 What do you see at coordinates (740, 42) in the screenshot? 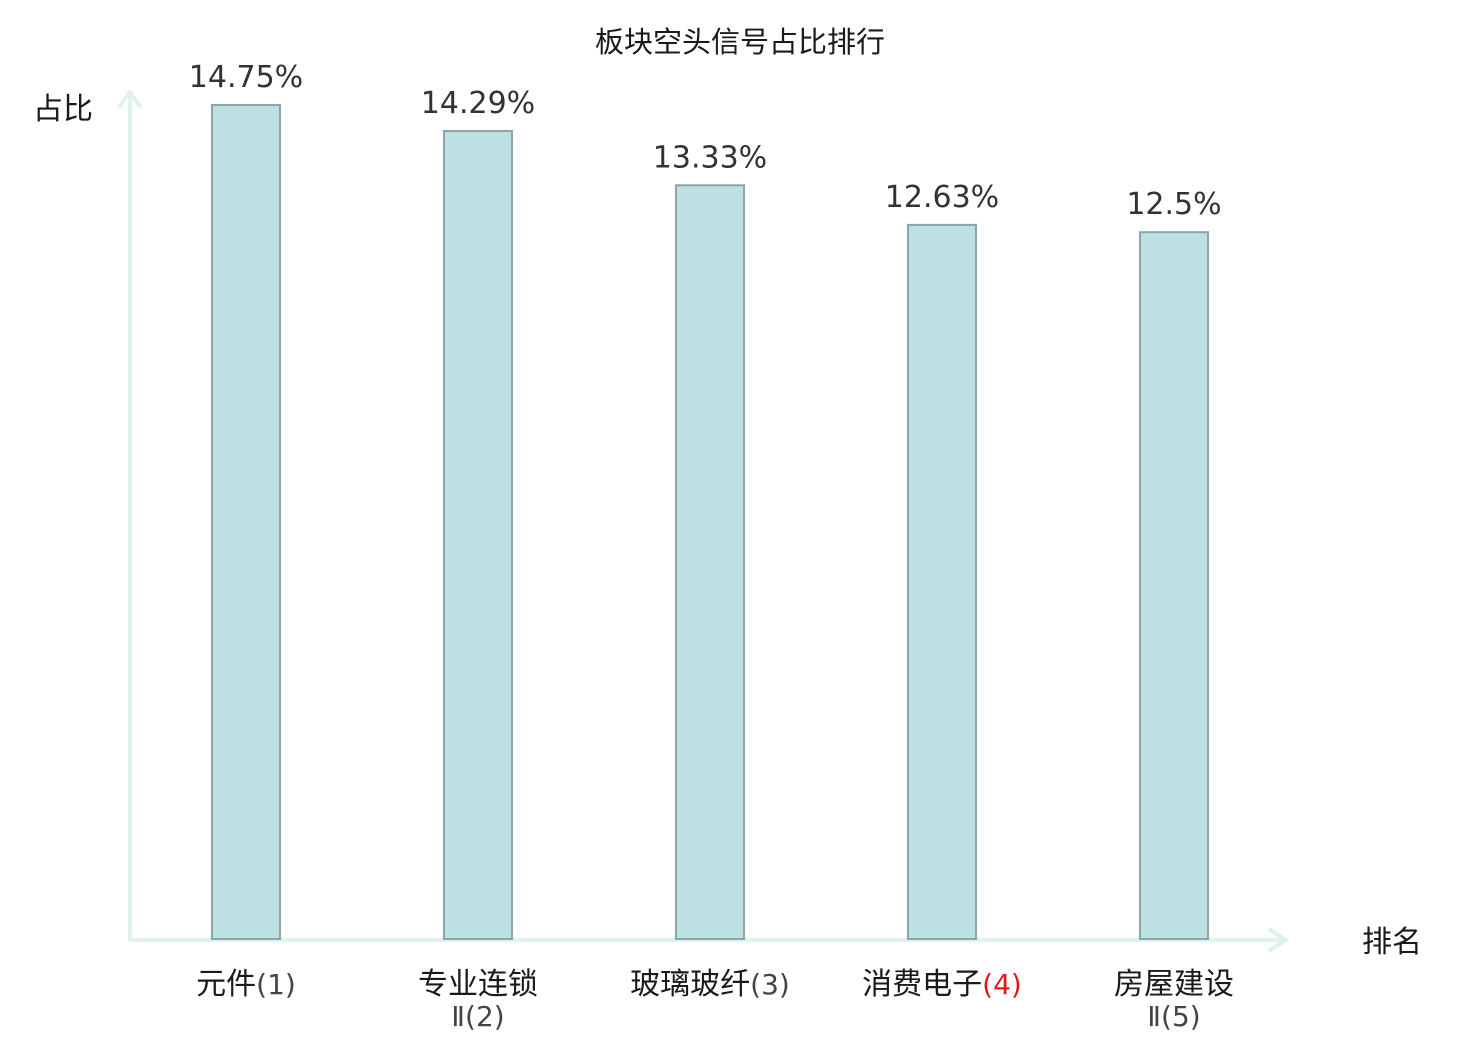
I see `chart-title: 板块空头信号占比排行` at bounding box center [740, 42].